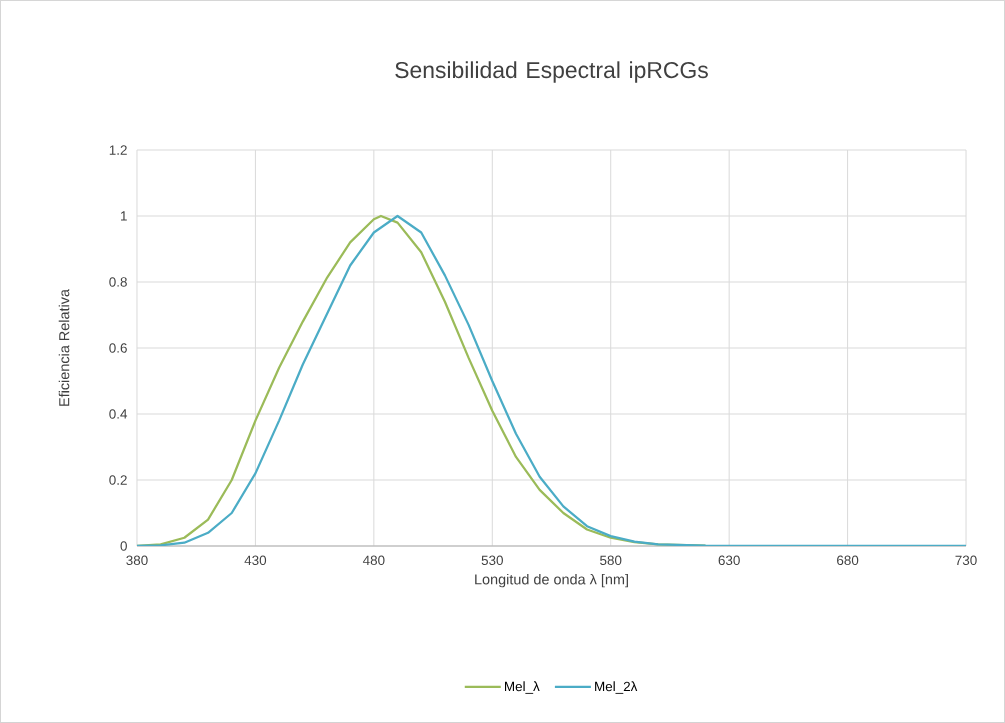  What do you see at coordinates (118, 414) in the screenshot?
I see `y-tick-label: 0.4` at bounding box center [118, 414].